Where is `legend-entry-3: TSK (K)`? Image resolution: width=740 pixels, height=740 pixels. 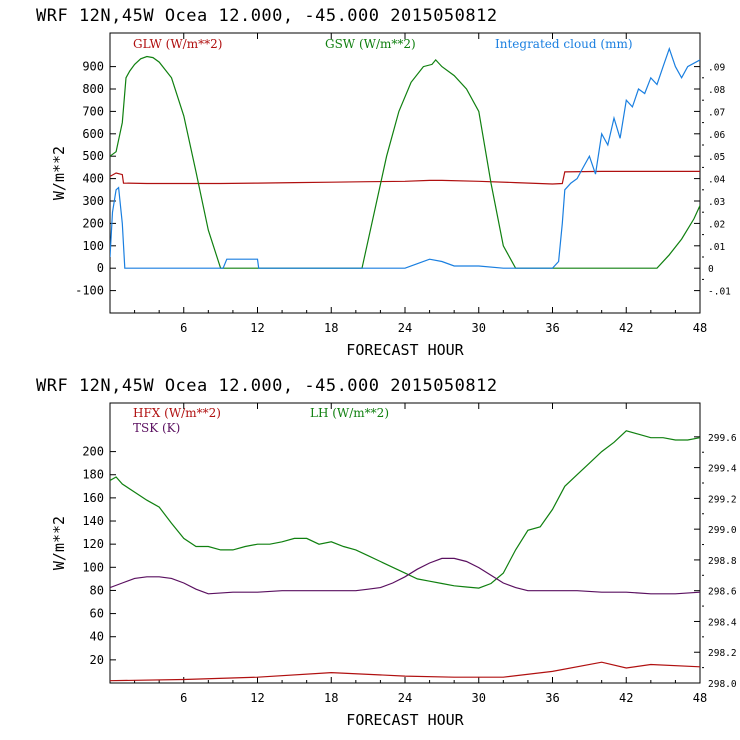 legend-entry-3: TSK (K) is located at coordinates (156, 428).